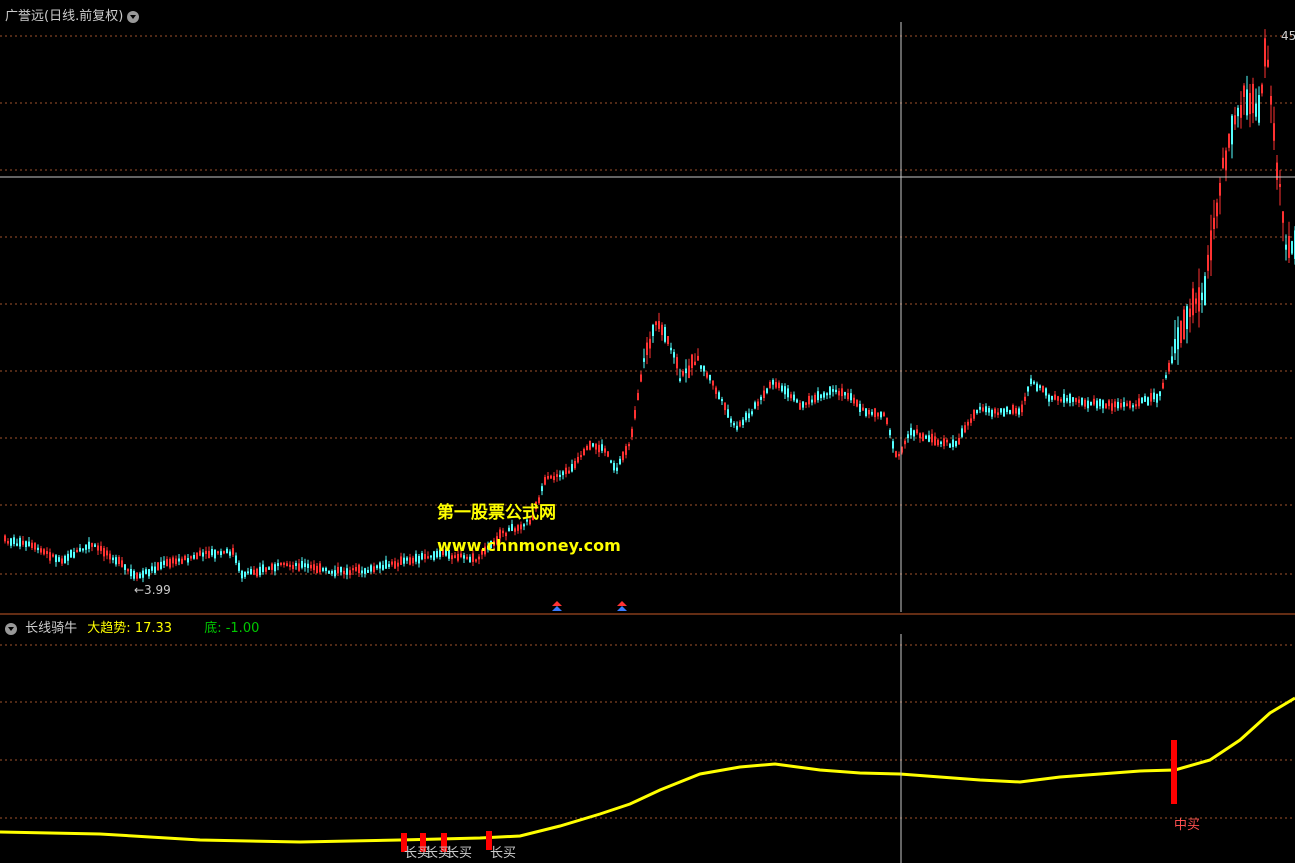  What do you see at coordinates (417, 853) in the screenshot?
I see `signal-label: 长买` at bounding box center [417, 853].